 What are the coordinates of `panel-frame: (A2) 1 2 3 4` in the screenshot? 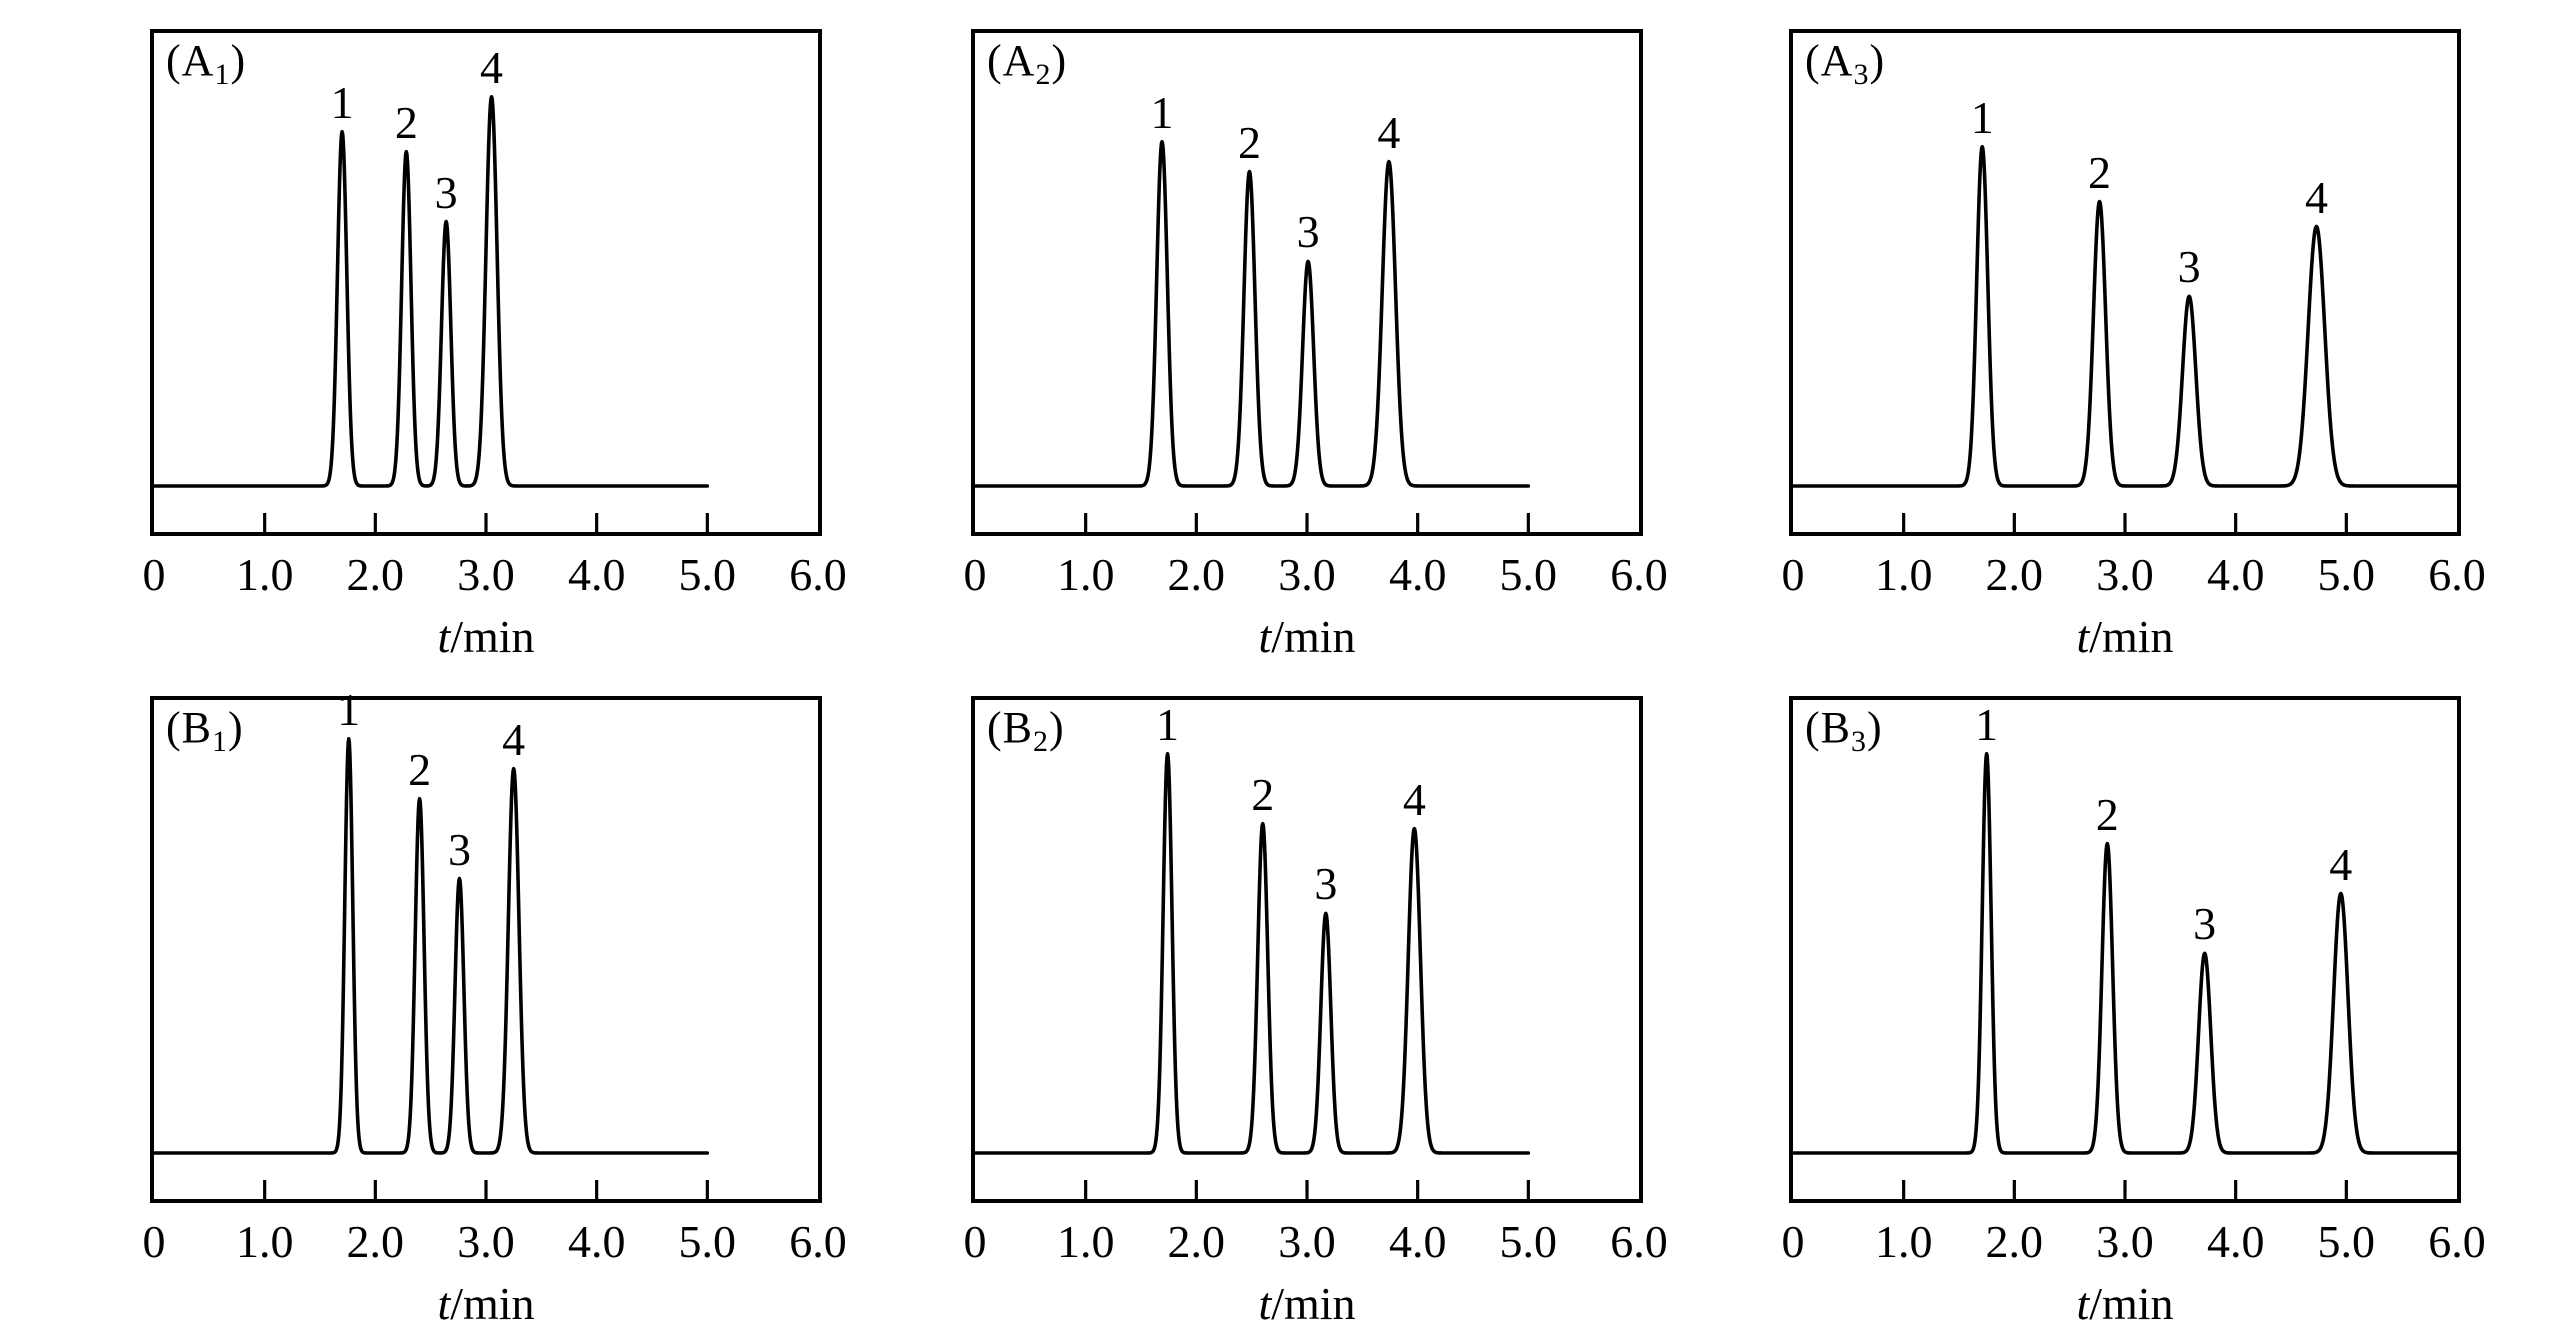 It's located at (1307, 282).